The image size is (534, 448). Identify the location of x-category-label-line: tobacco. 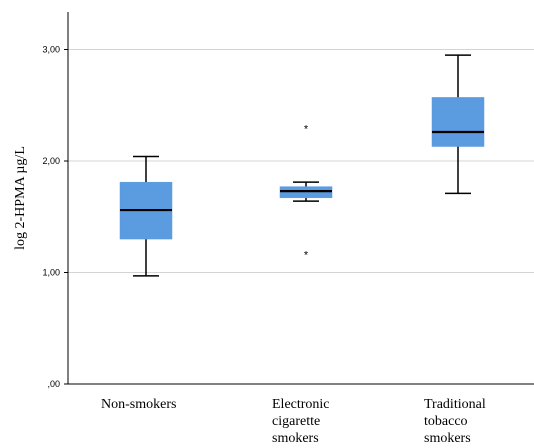
(446, 421).